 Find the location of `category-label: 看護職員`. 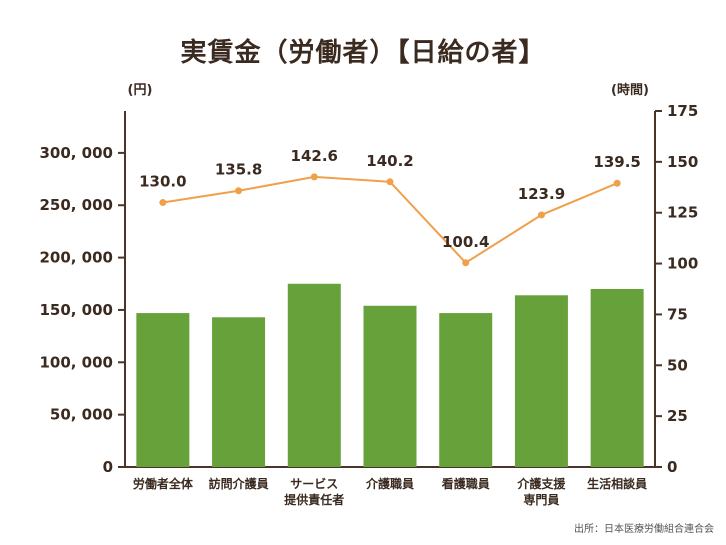

category-label: 看護職員 is located at coordinates (466, 483).